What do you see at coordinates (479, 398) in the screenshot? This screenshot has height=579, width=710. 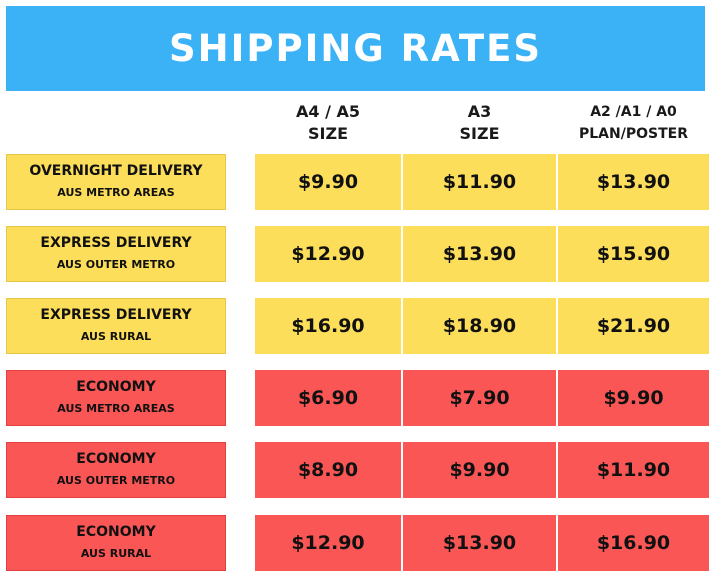 I see `price-cell: $7.90` at bounding box center [479, 398].